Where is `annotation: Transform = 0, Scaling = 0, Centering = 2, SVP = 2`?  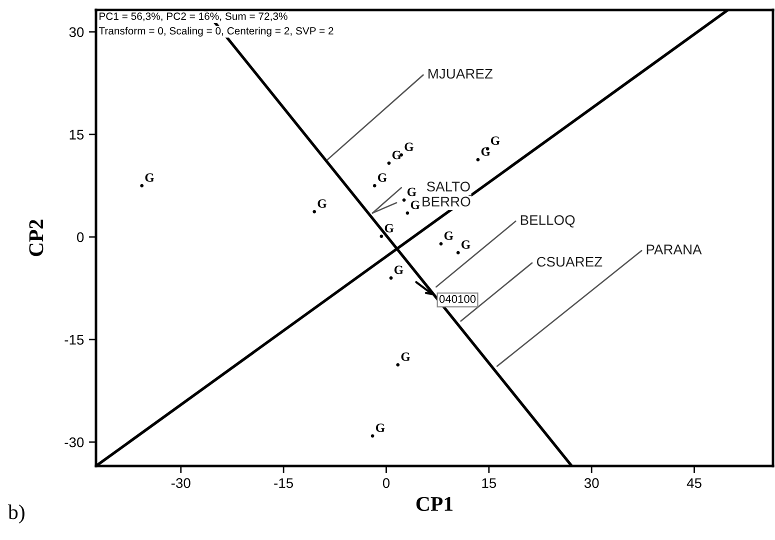 annotation: Transform = 0, Scaling = 0, Centering = 2, SVP = 2 is located at coordinates (216, 31).